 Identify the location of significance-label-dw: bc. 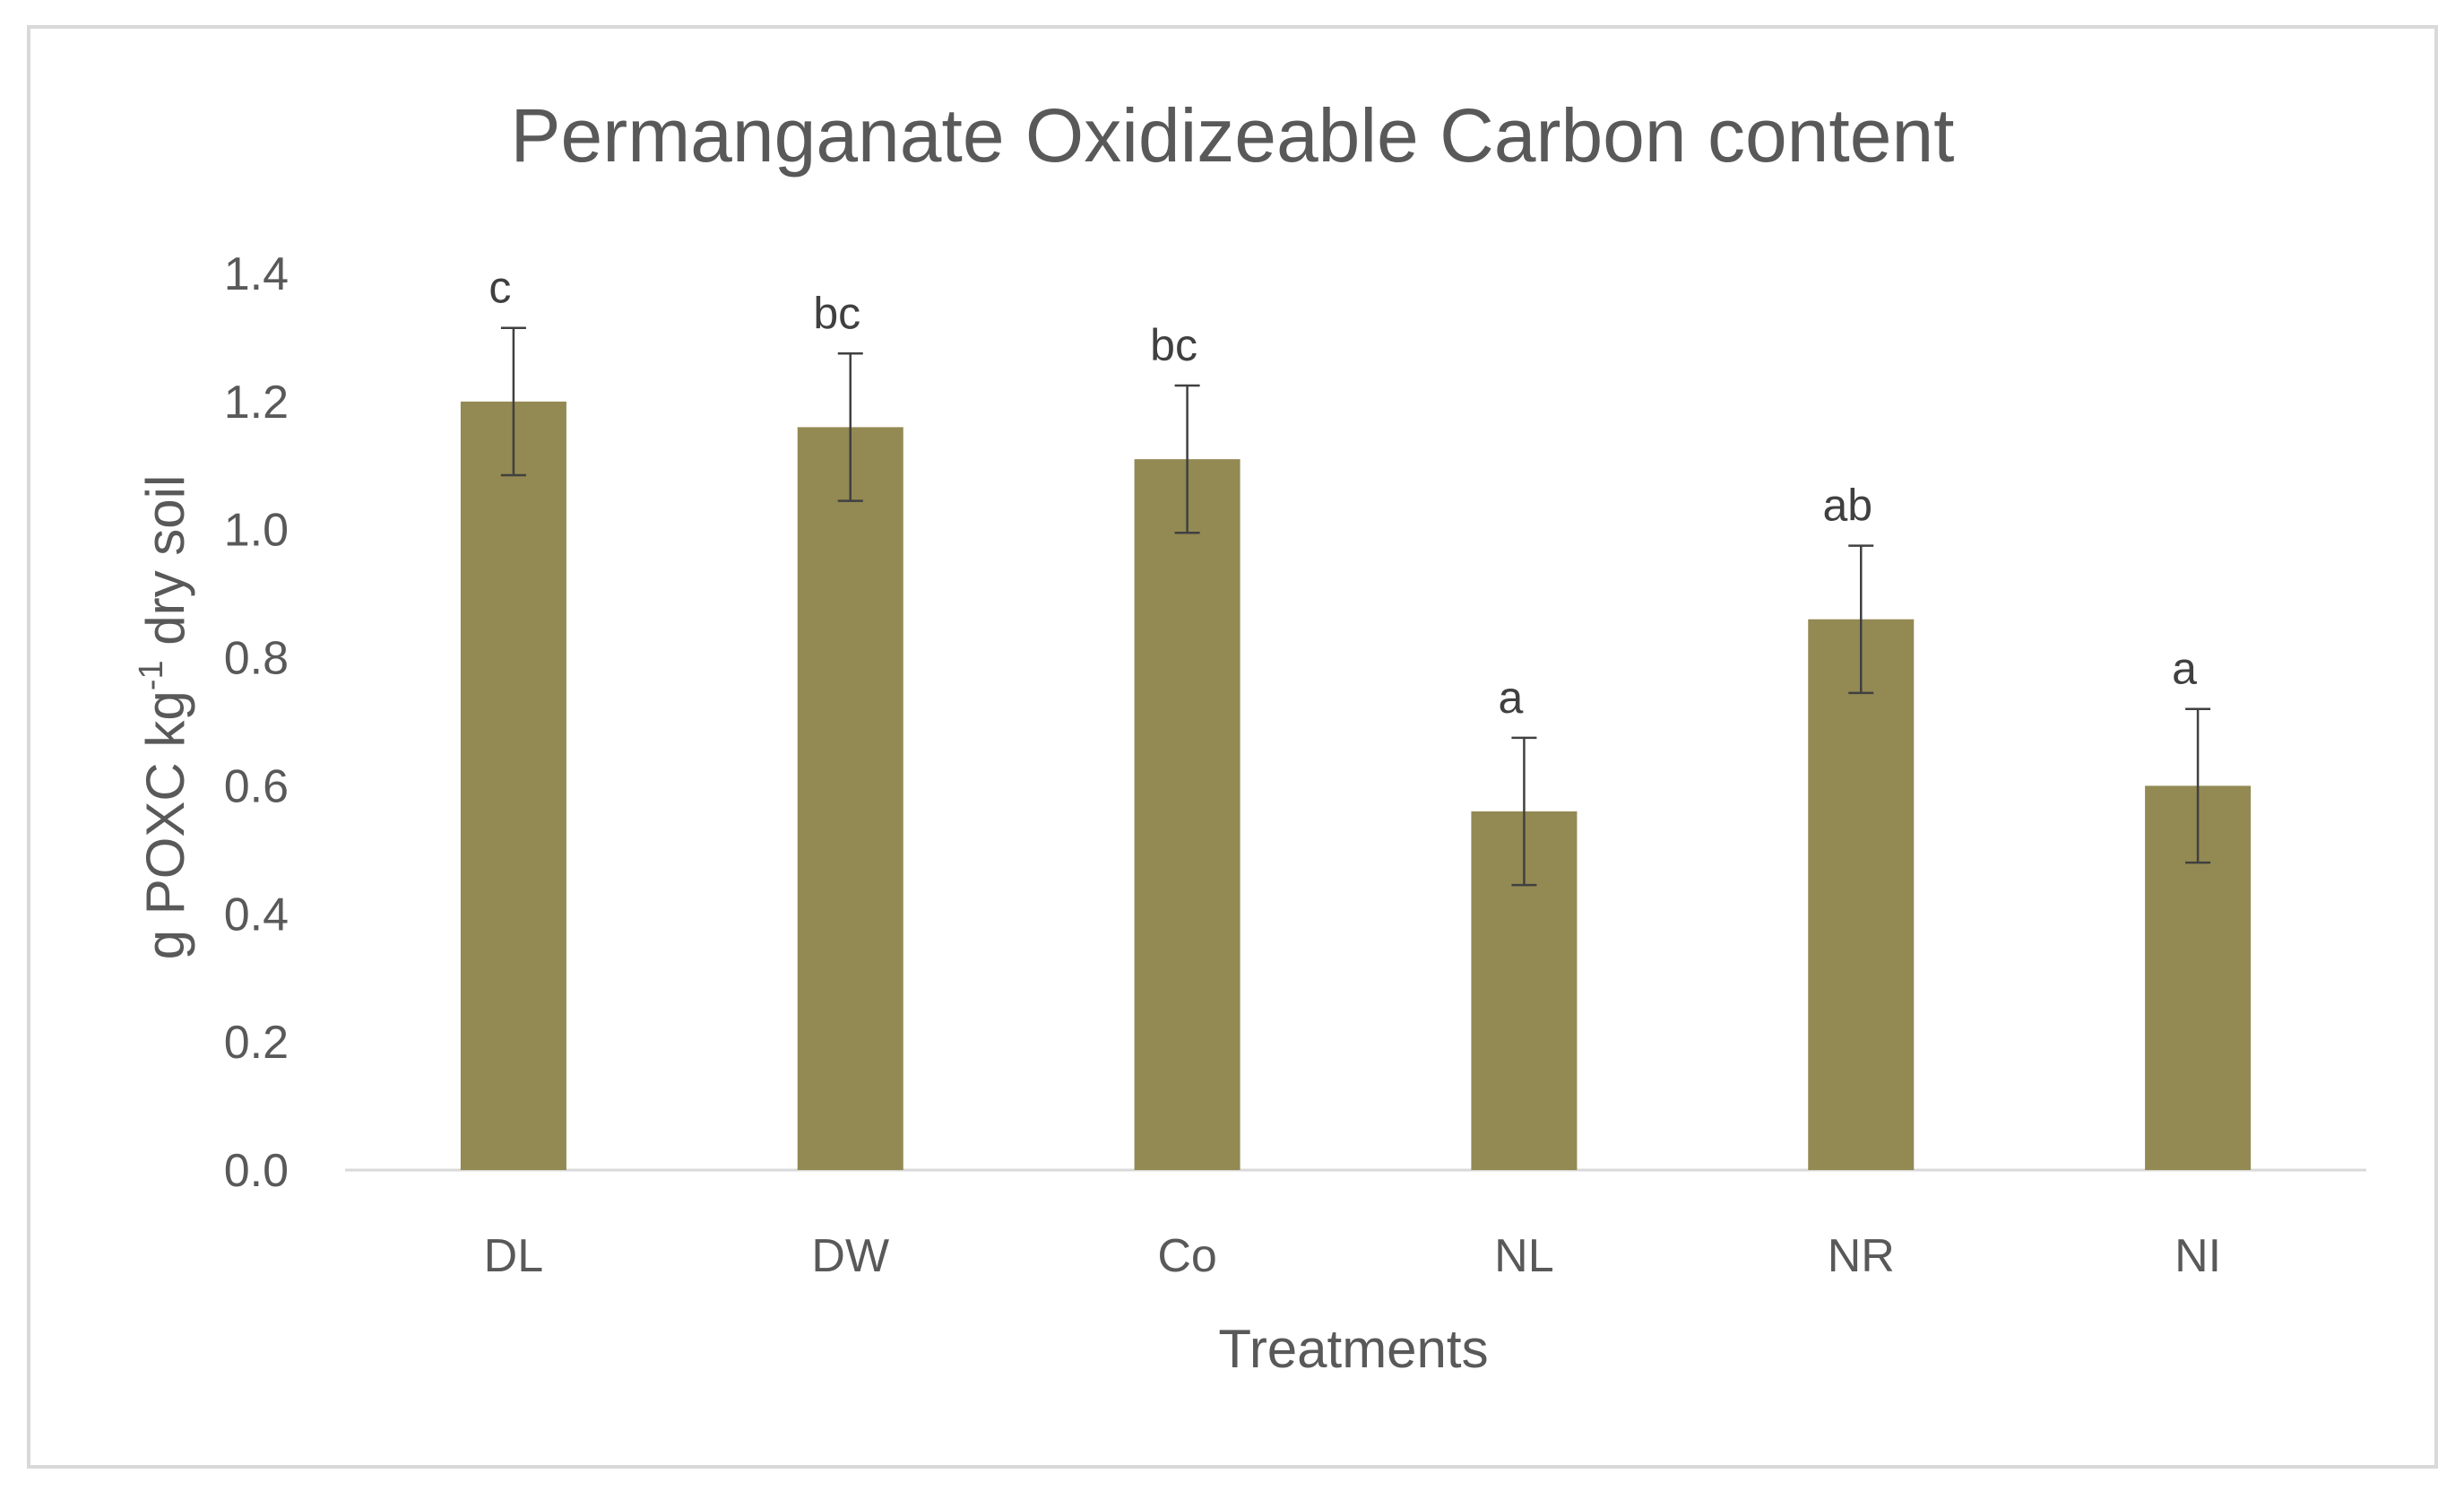
(837, 313).